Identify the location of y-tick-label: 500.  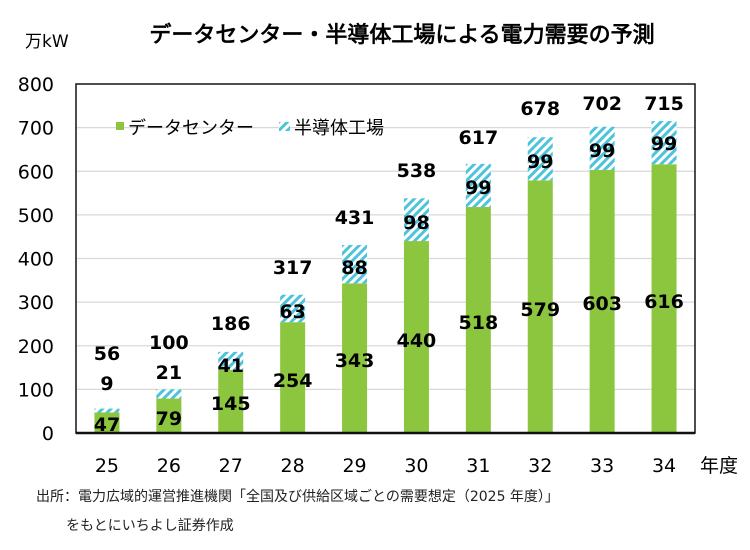
(36, 216).